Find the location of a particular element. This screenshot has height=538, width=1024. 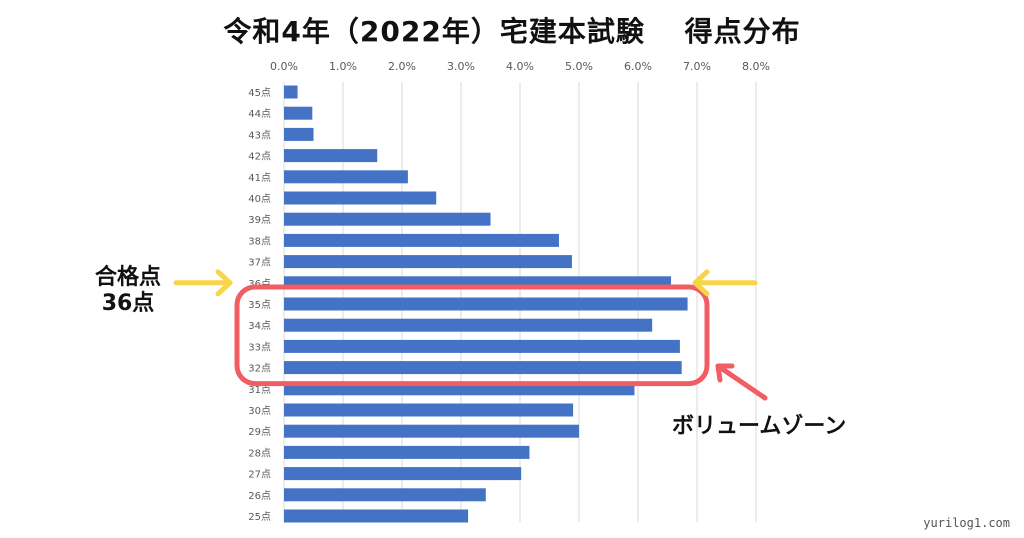

y-category-label: 43点 is located at coordinates (259, 135).